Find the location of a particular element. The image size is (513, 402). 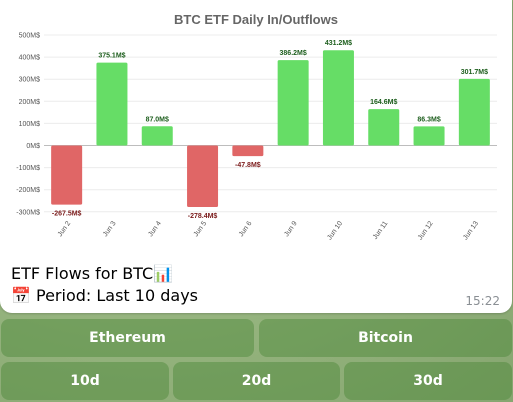

bar-value-label: -278.4M$ is located at coordinates (203, 216).